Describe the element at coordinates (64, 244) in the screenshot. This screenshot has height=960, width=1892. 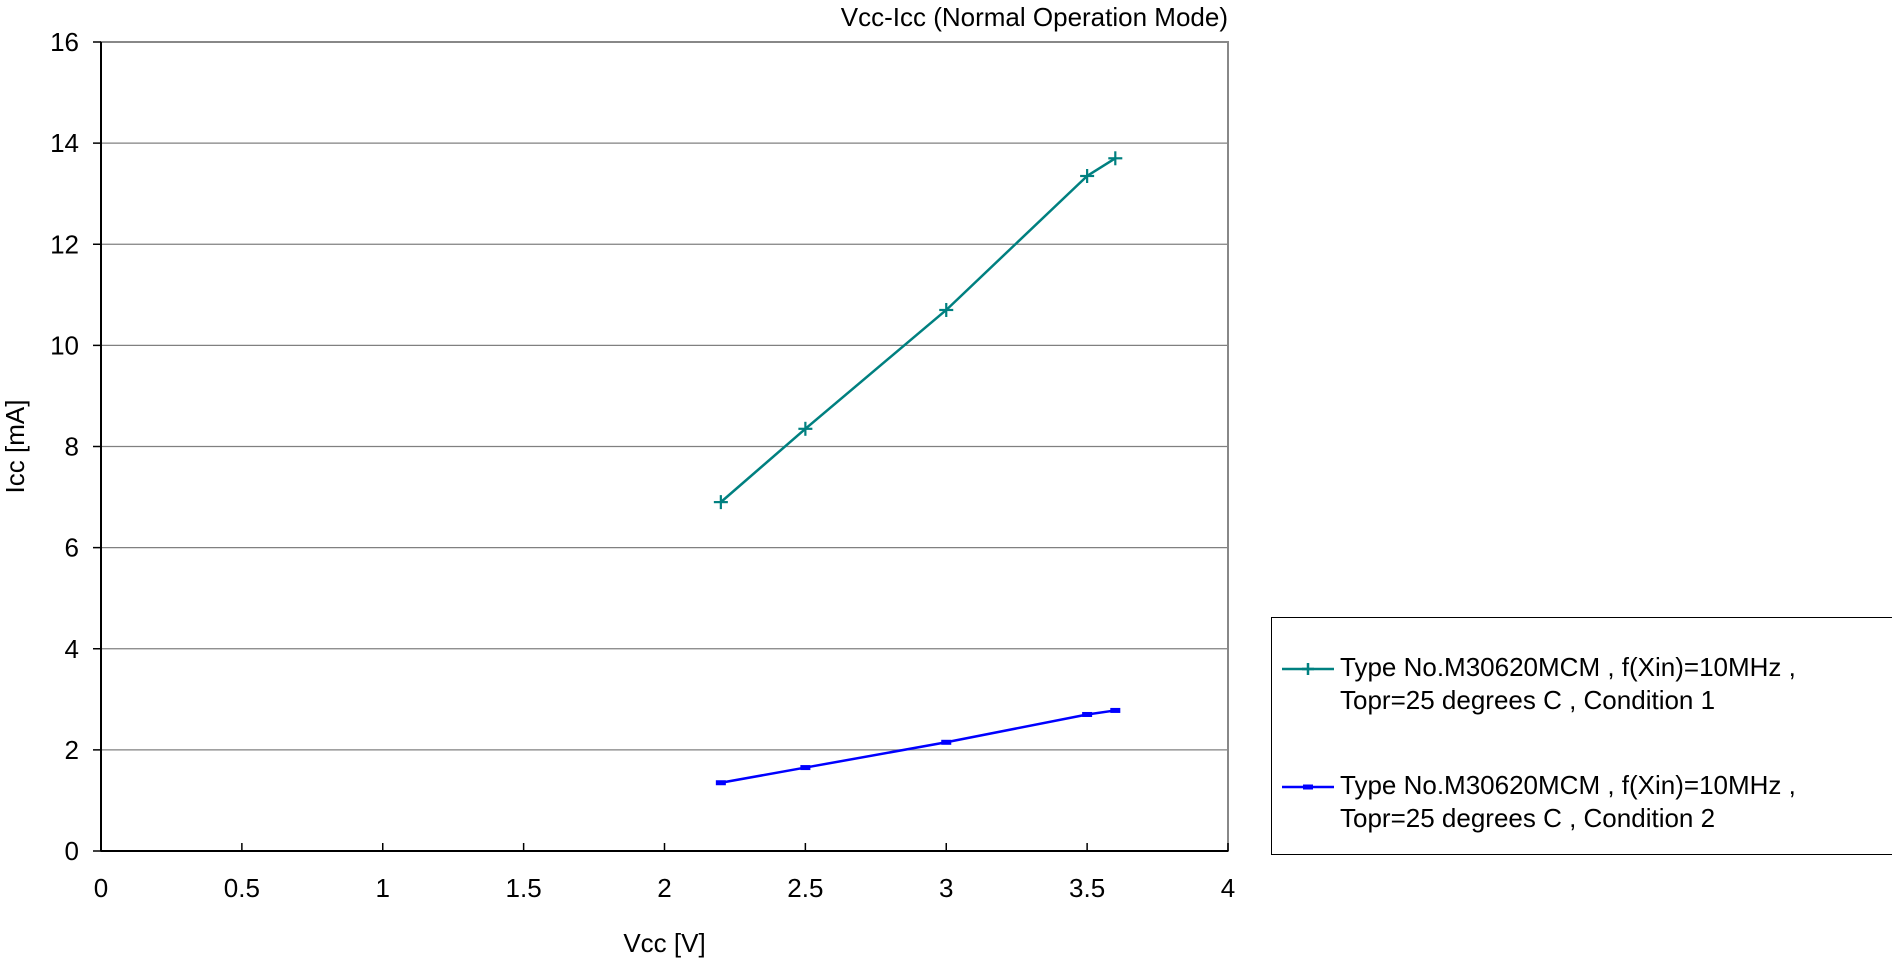
I see `y-tick-label: 12` at that location.